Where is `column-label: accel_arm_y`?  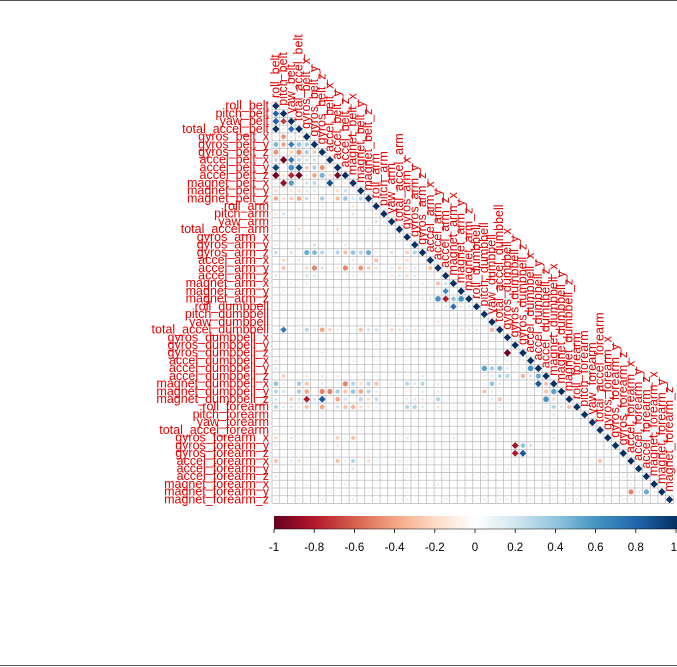
column-label: accel_arm_y is located at coordinates (437, 225).